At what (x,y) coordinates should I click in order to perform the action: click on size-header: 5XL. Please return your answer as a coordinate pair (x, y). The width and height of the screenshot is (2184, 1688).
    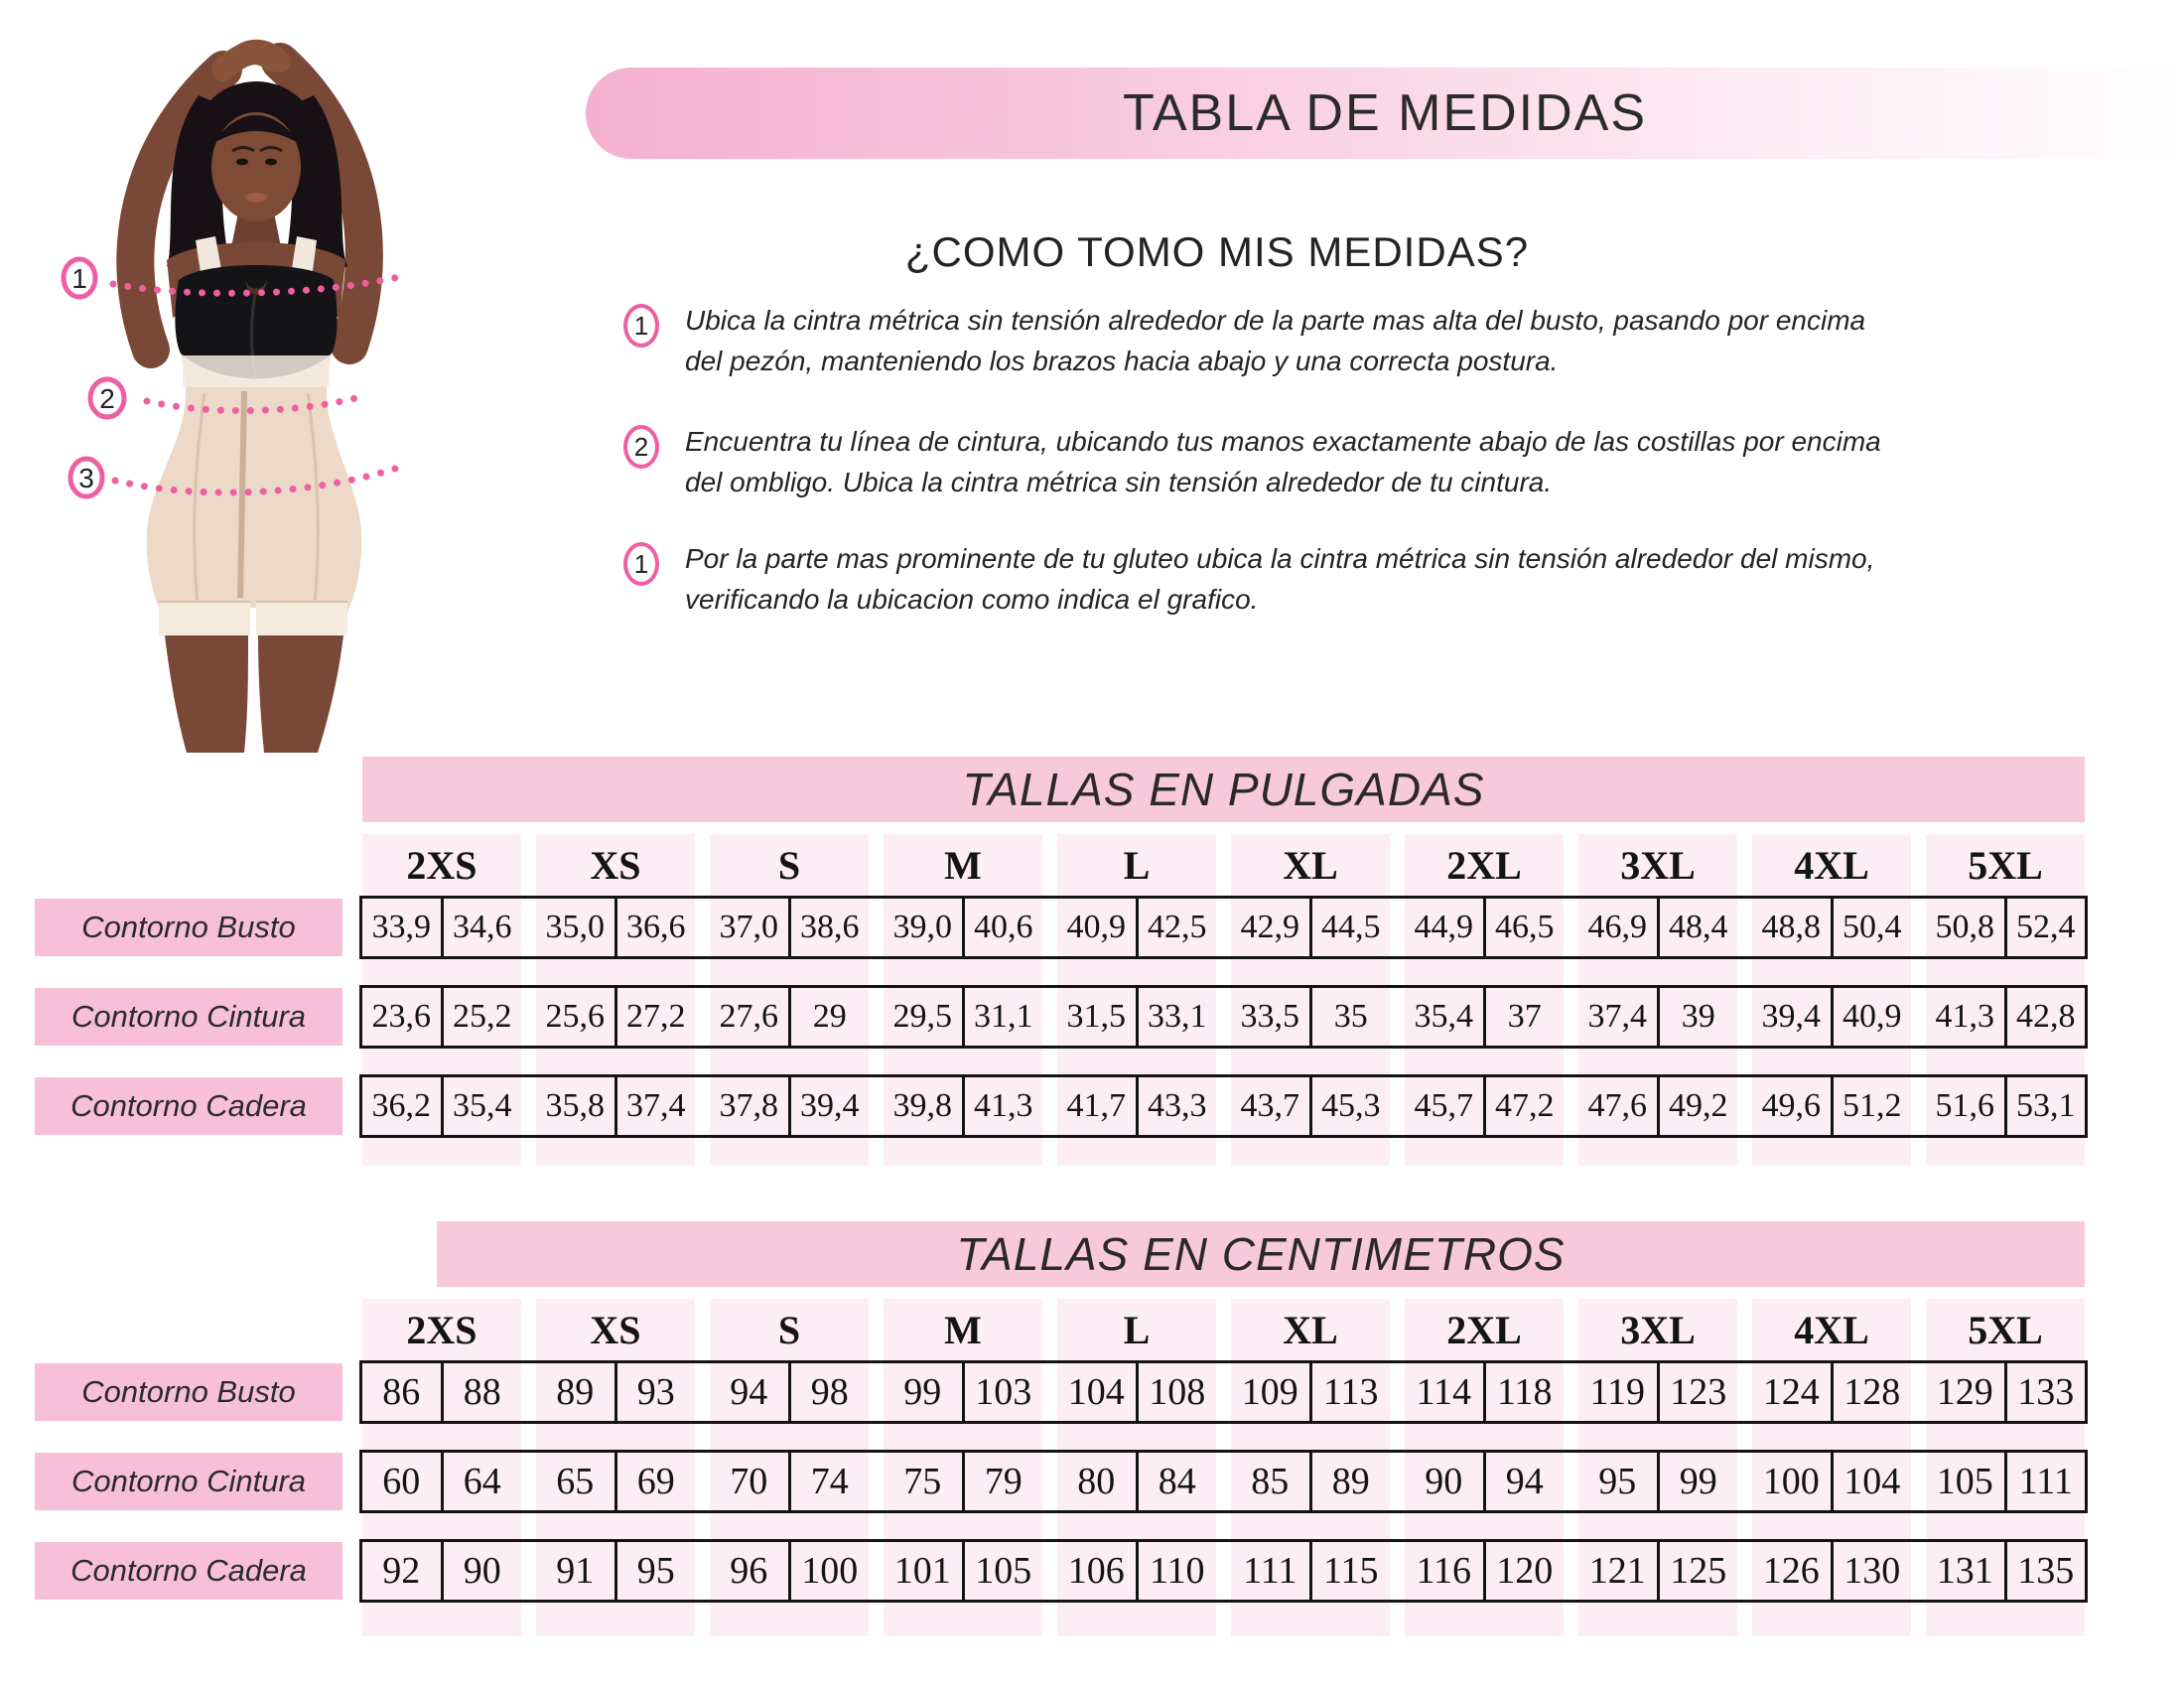
    Looking at the image, I should click on (2005, 1329).